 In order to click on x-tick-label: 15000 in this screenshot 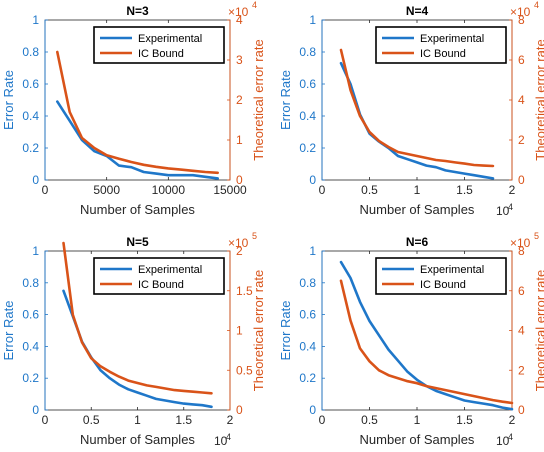, I will do `click(230, 190)`.